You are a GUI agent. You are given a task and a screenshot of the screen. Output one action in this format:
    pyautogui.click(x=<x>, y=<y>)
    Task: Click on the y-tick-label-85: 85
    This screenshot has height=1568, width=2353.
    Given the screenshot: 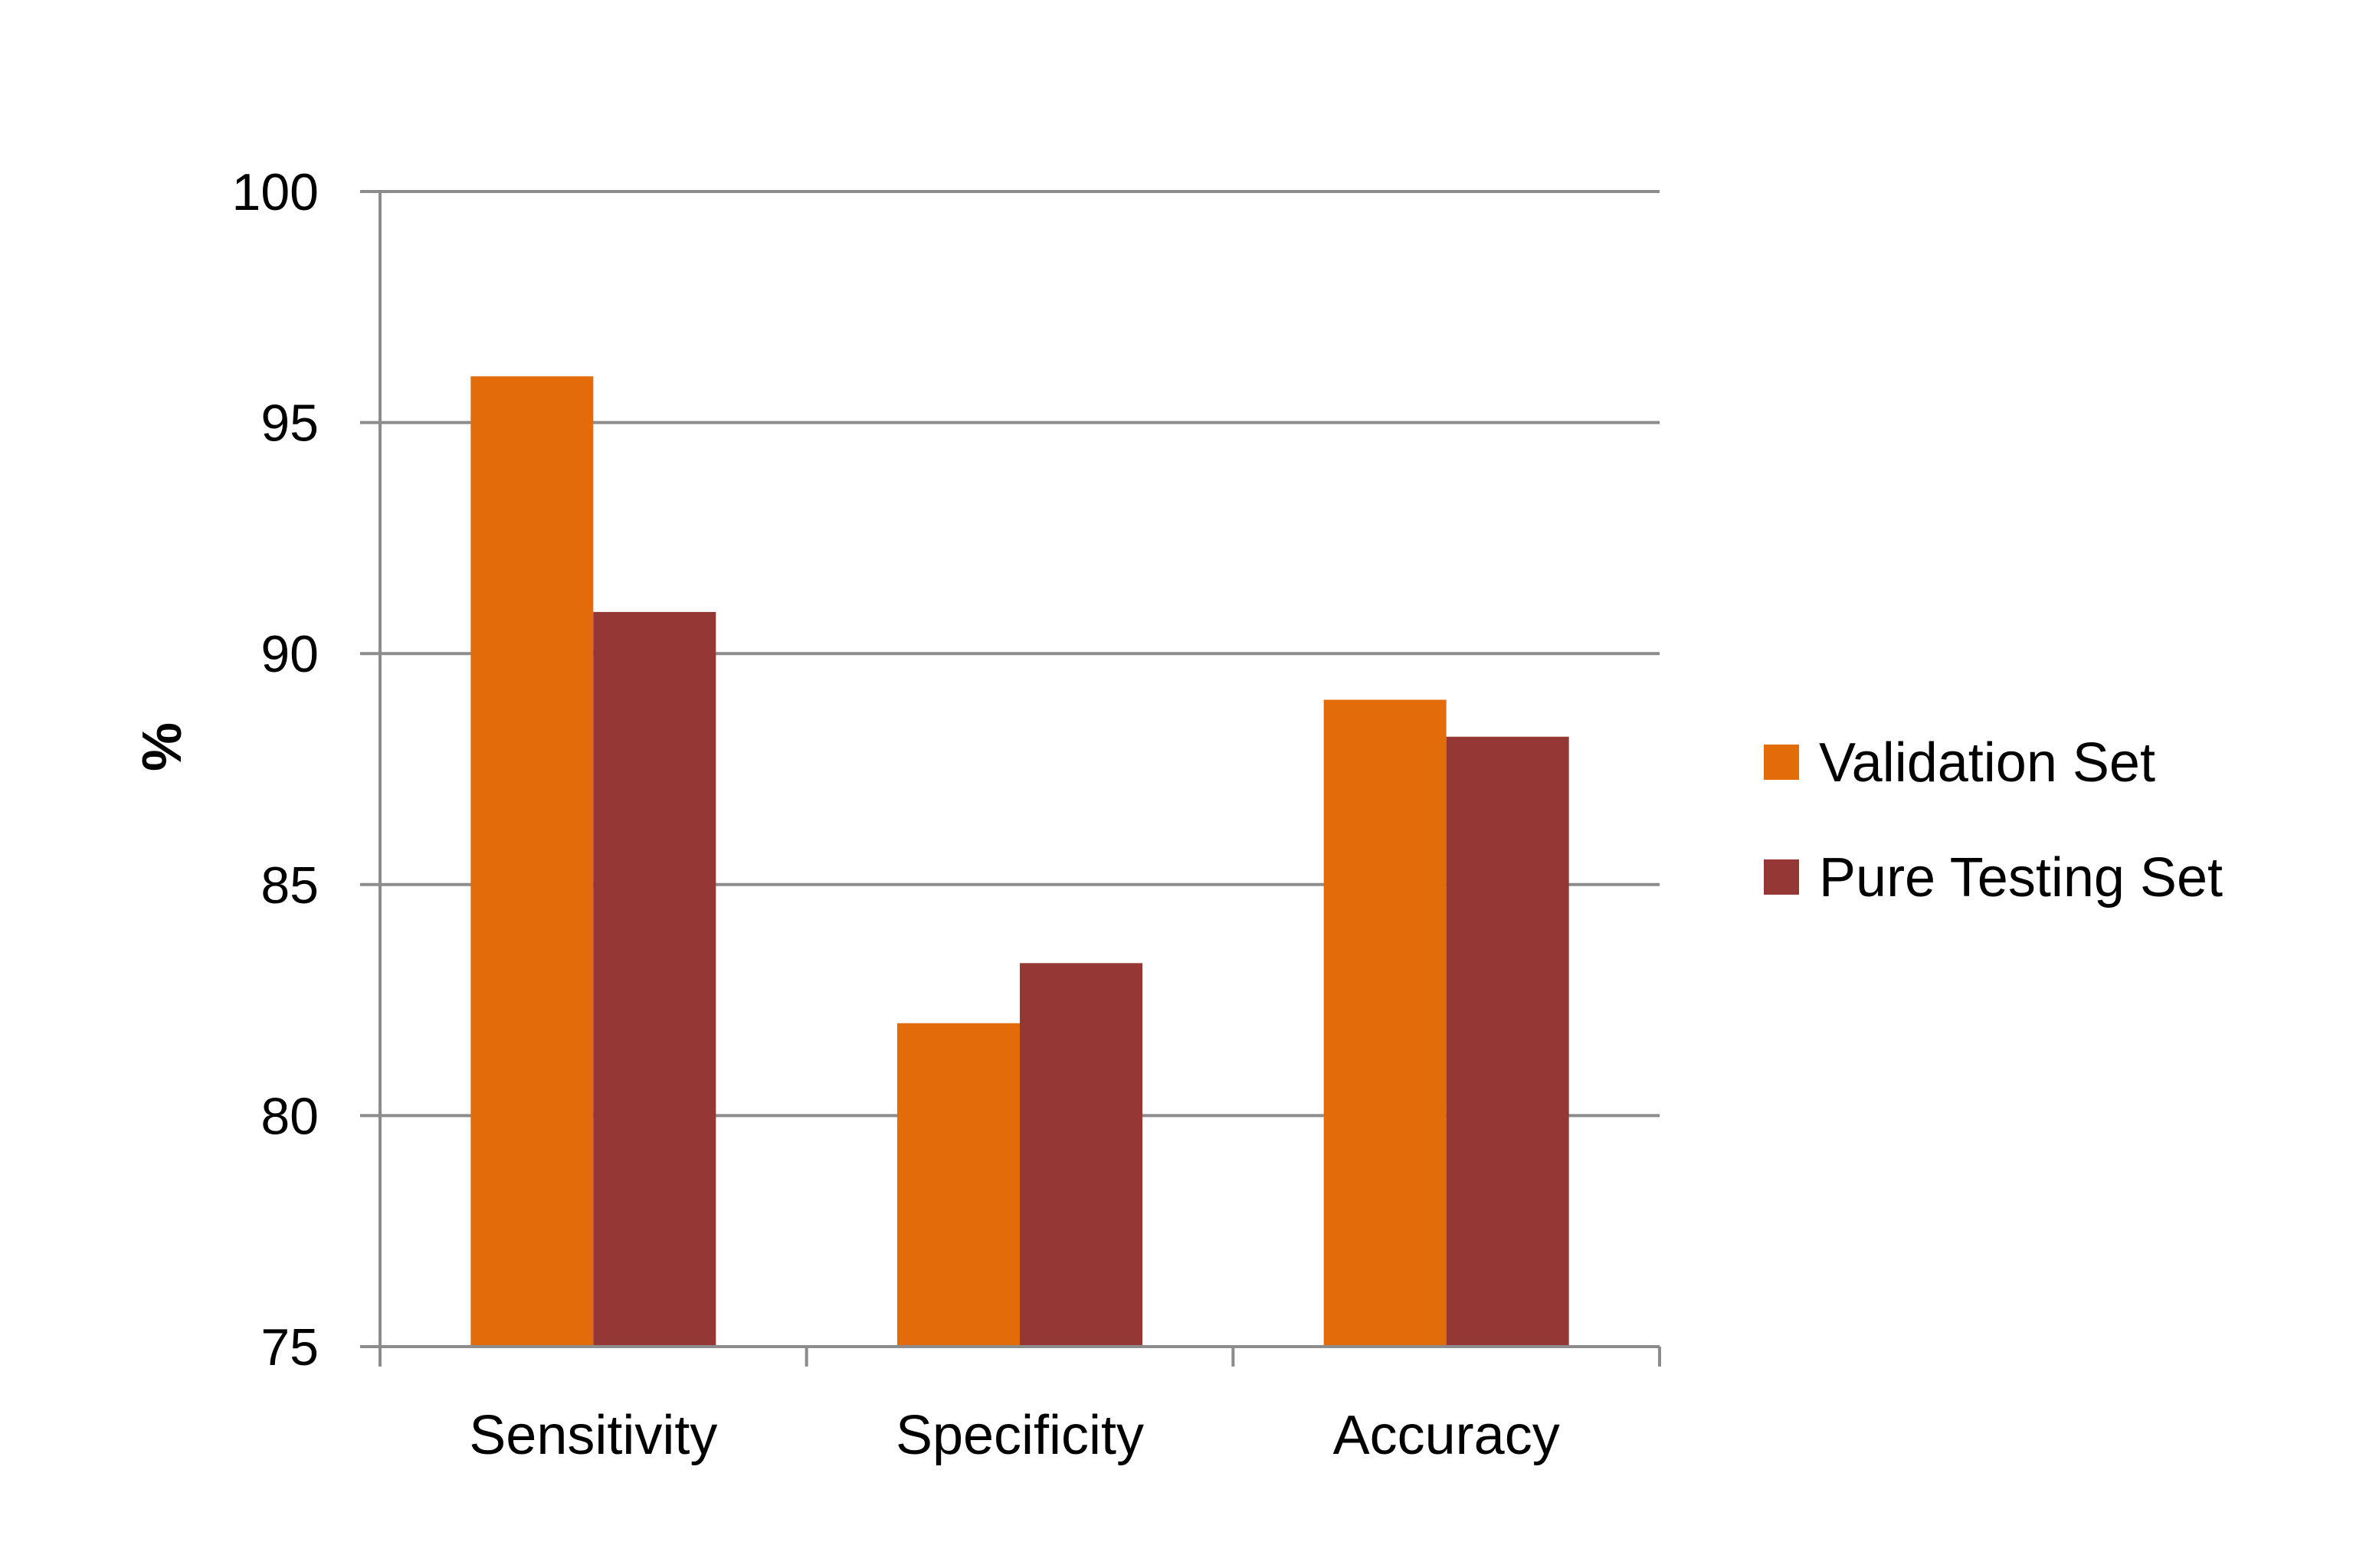 What is the action you would take?
    pyautogui.click(x=290, y=886)
    